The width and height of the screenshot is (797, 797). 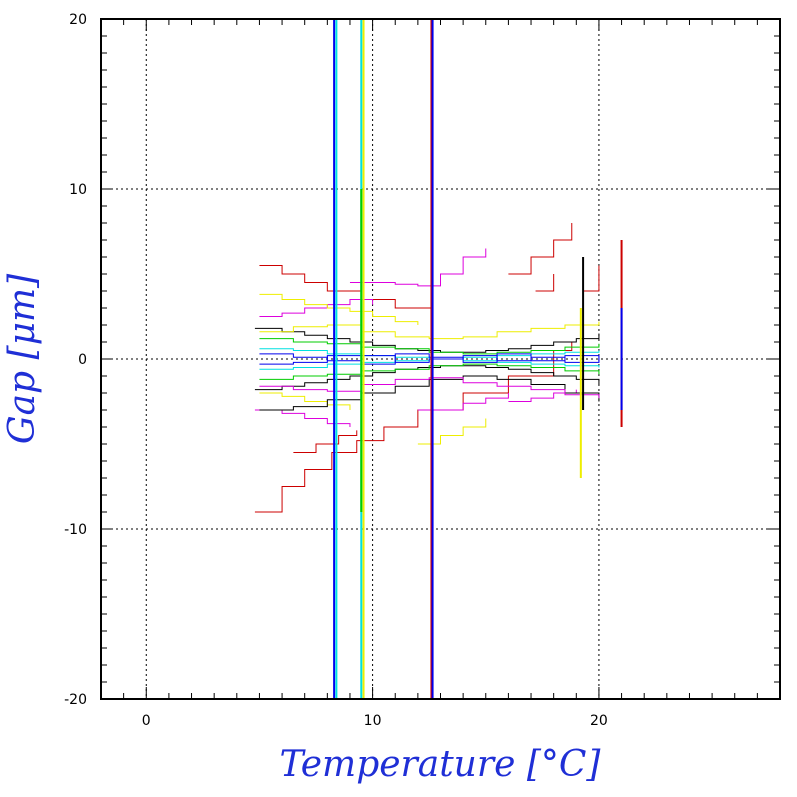 What do you see at coordinates (146, 721) in the screenshot?
I see `x-tick-label: 0` at bounding box center [146, 721].